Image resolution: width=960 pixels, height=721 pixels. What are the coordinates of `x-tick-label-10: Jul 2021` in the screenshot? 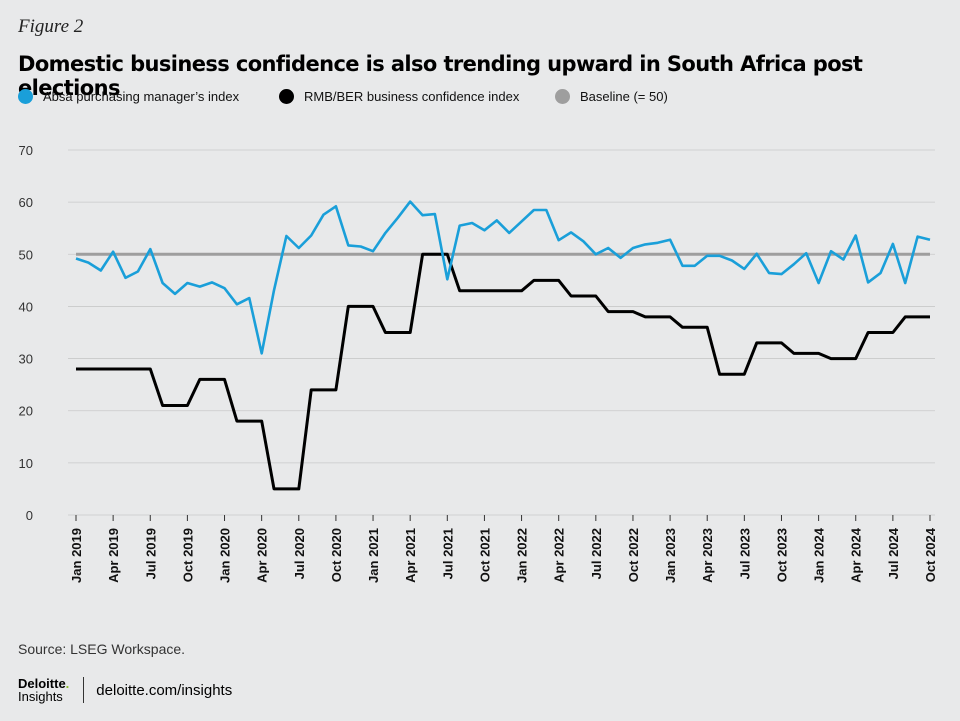 It's located at (447, 553).